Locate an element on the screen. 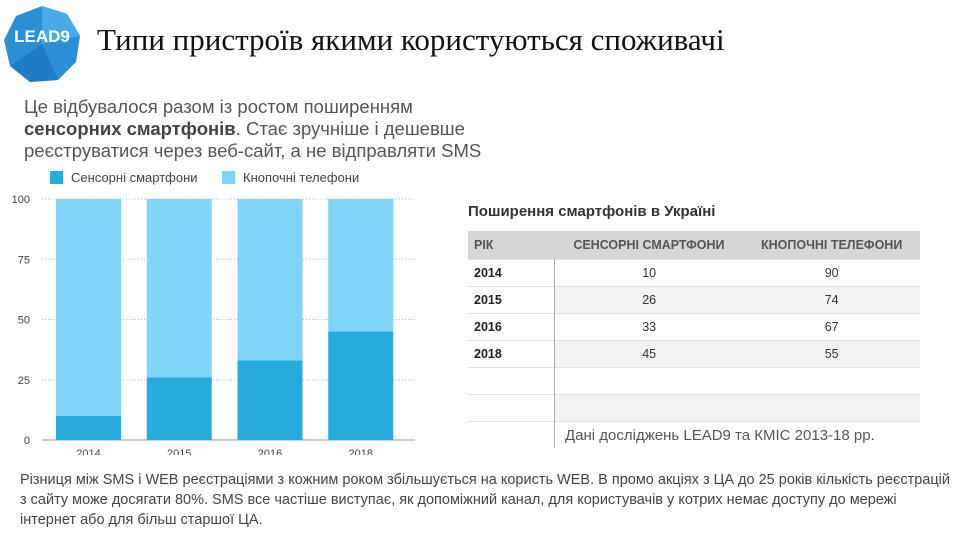 Image resolution: width=955 pixels, height=533 pixels. x-tick-label: 2018 is located at coordinates (361, 451).